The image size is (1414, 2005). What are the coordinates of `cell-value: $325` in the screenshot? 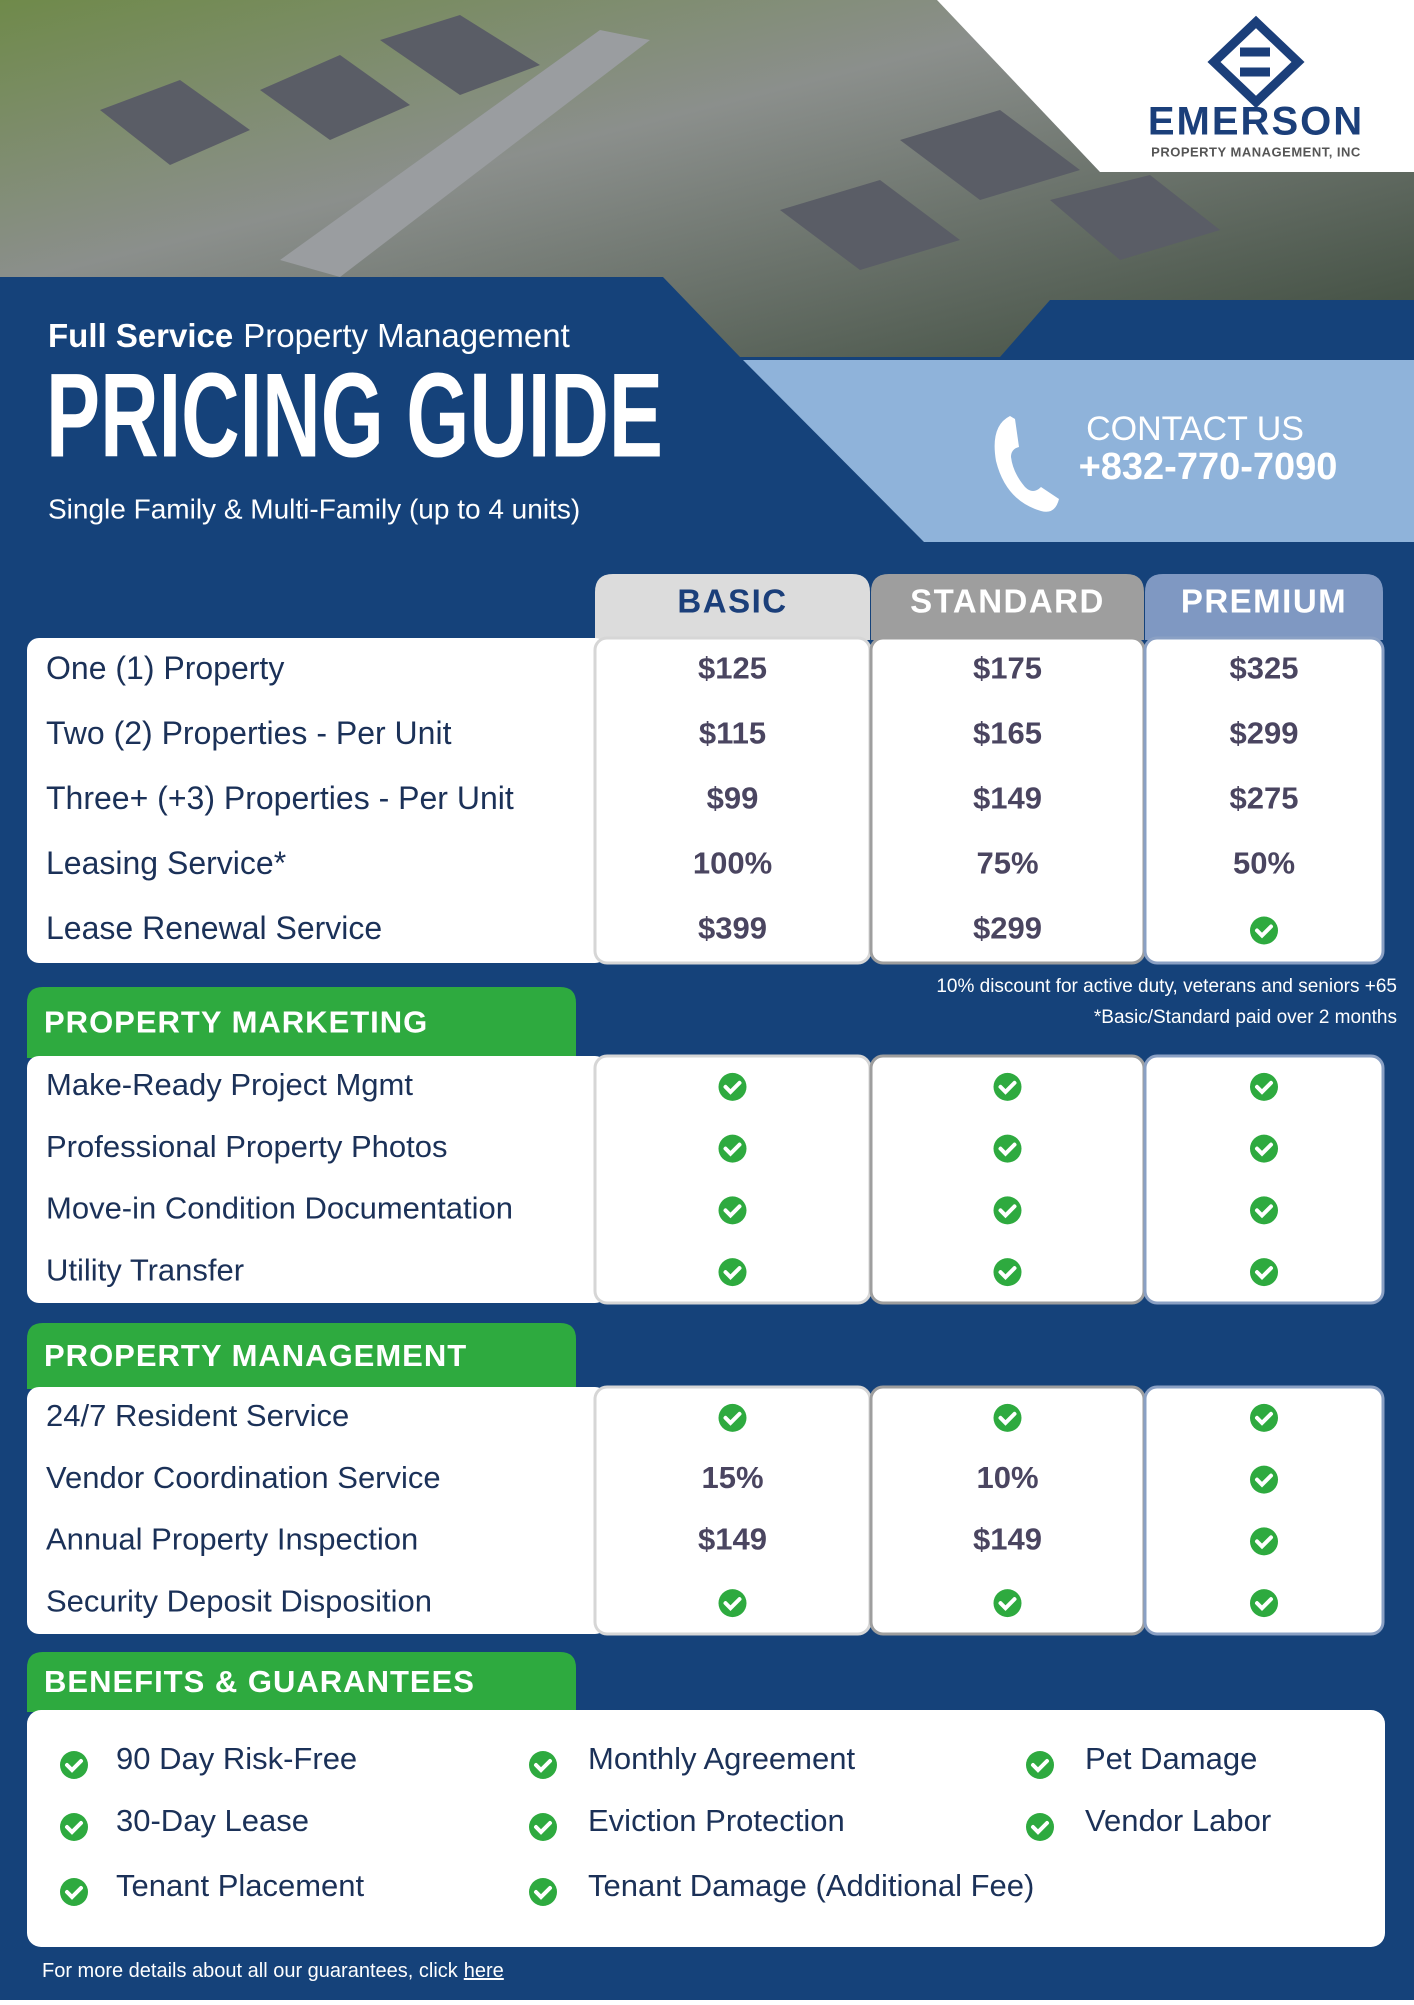 It's located at (1264, 668).